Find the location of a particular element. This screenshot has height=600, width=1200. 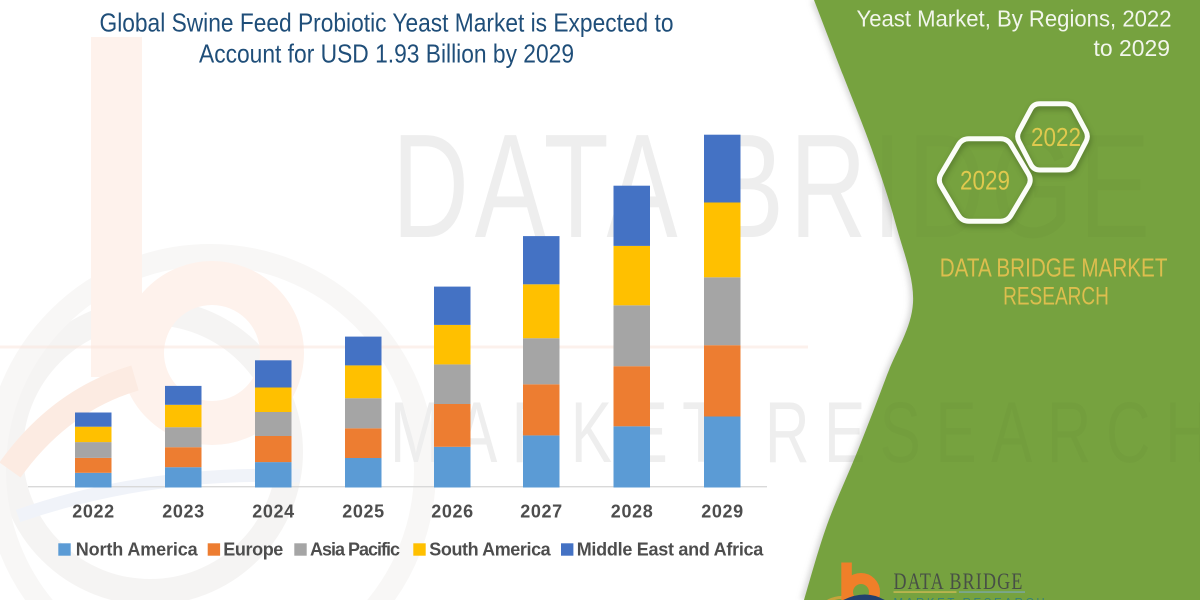

svg-text: RESEARCH is located at coordinates (1056, 297).